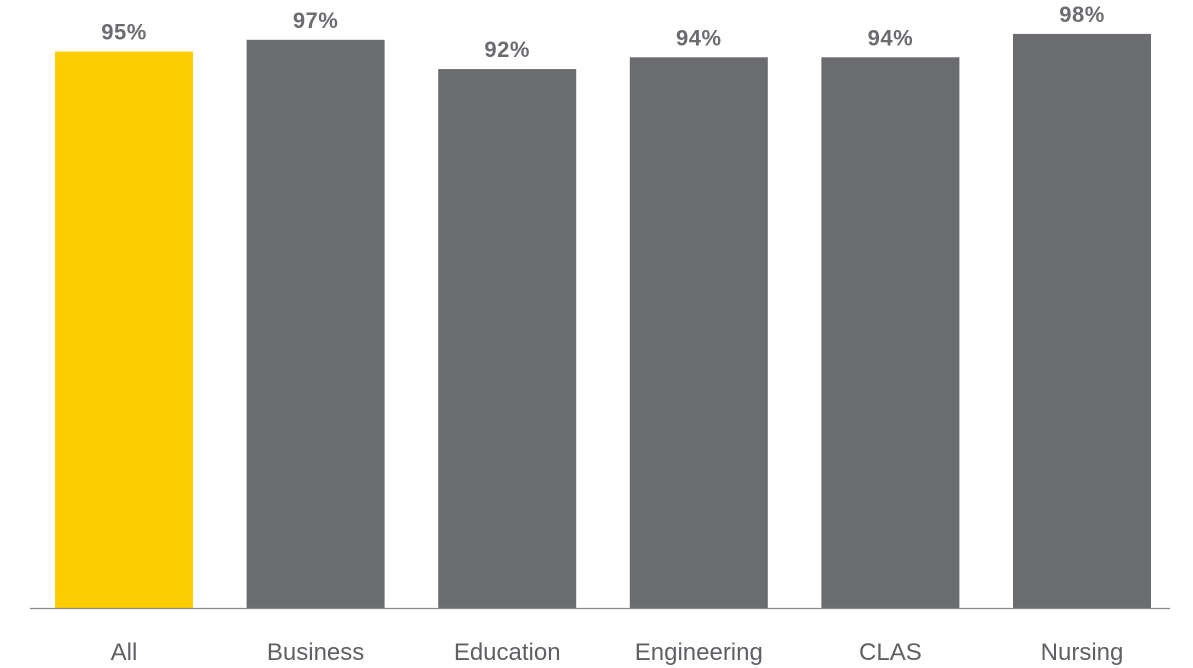 Image resolution: width=1193 pixels, height=668 pixels. Describe the element at coordinates (507, 339) in the screenshot. I see `bar-education` at that location.